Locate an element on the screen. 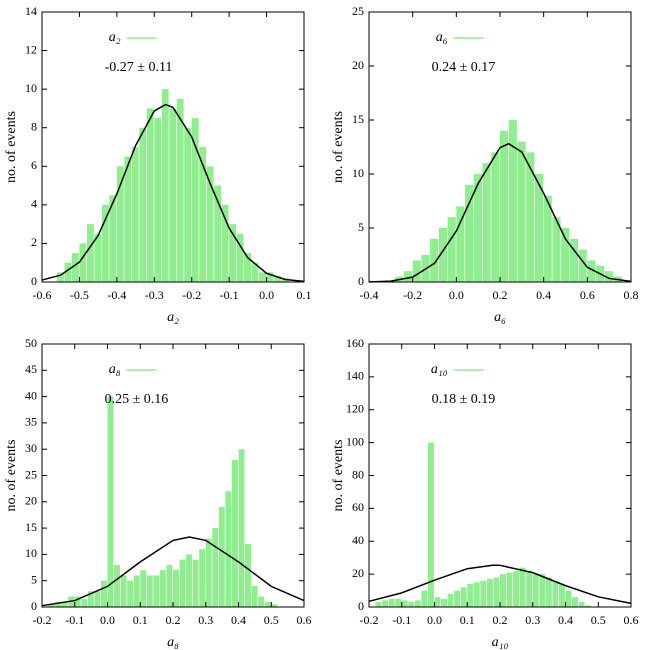 The height and width of the screenshot is (650, 650). x-tick-label: -0.4 is located at coordinates (116, 295).